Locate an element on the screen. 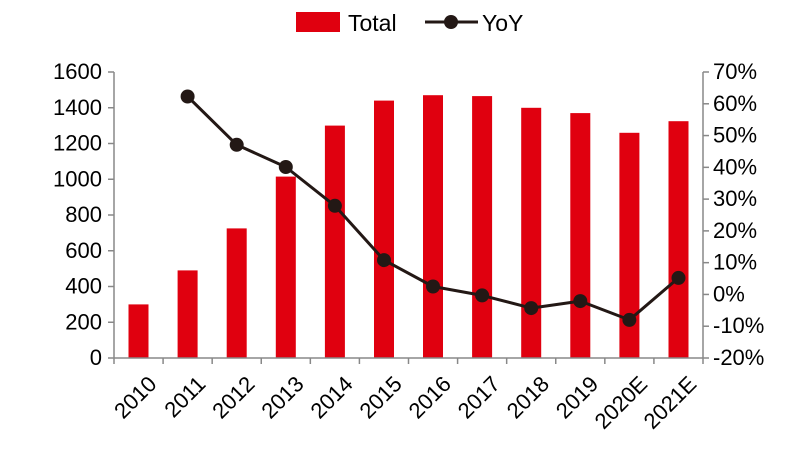 The width and height of the screenshot is (800, 457). bar-2015 is located at coordinates (384, 229).